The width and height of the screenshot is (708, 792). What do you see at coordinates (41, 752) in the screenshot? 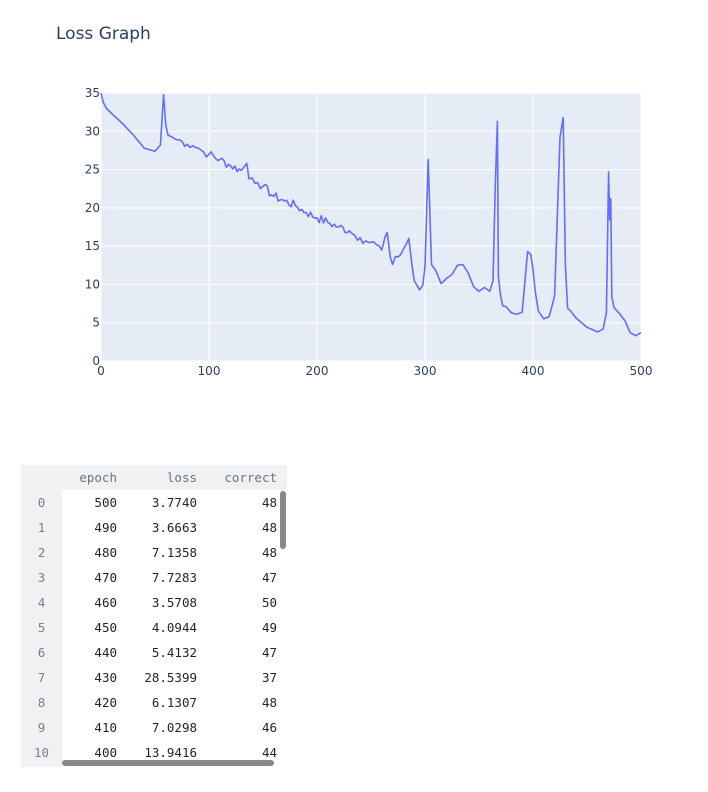
I see `row-index: 10` at bounding box center [41, 752].